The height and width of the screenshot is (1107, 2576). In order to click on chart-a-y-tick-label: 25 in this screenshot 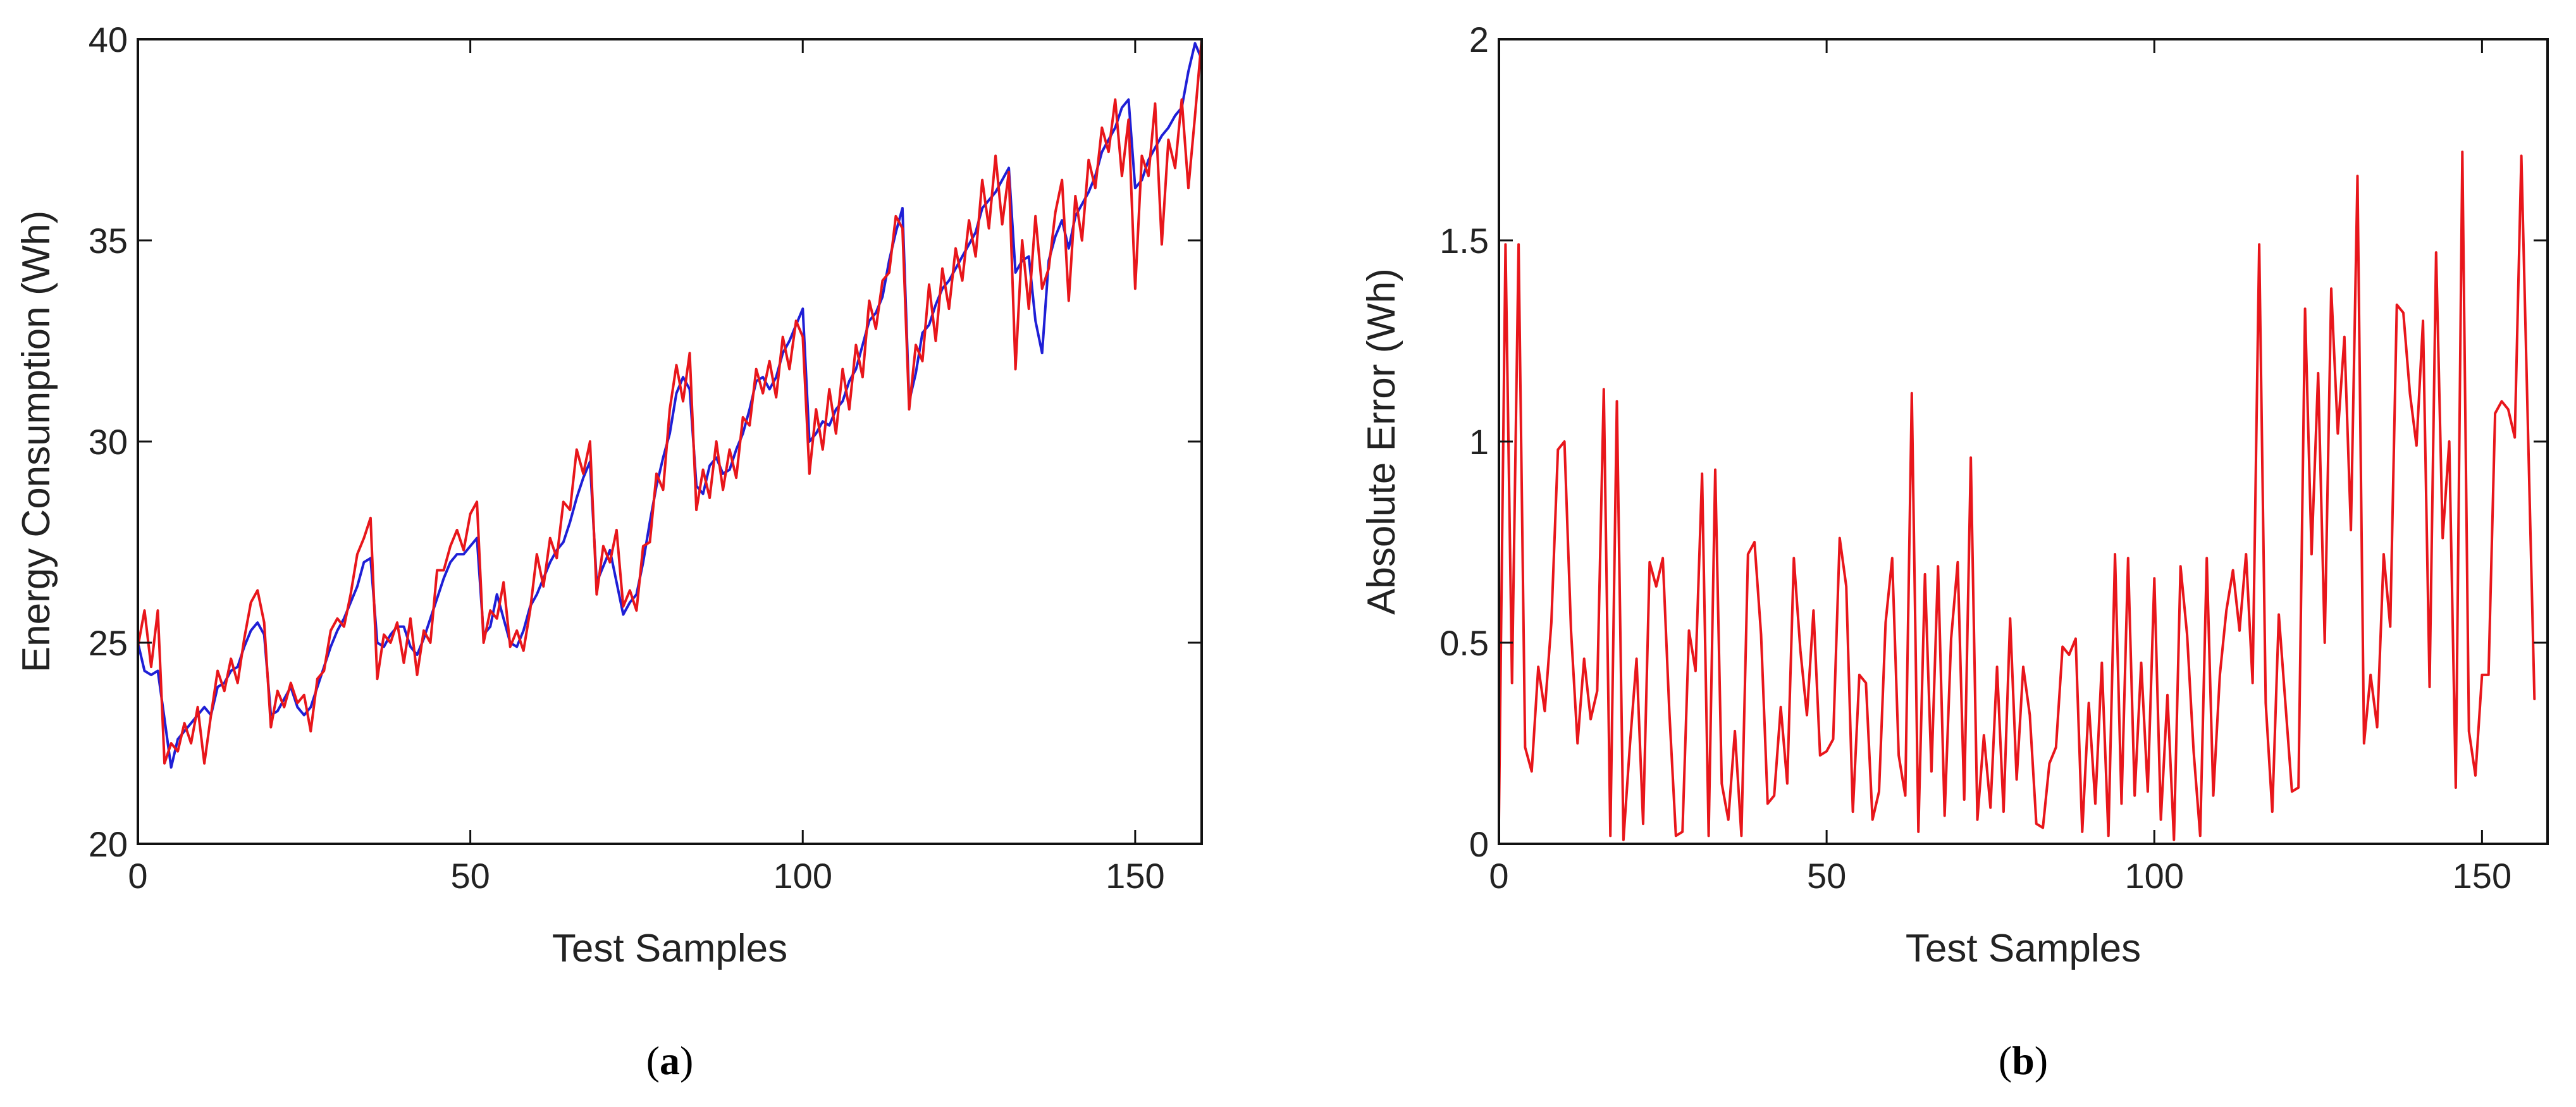, I will do `click(109, 643)`.